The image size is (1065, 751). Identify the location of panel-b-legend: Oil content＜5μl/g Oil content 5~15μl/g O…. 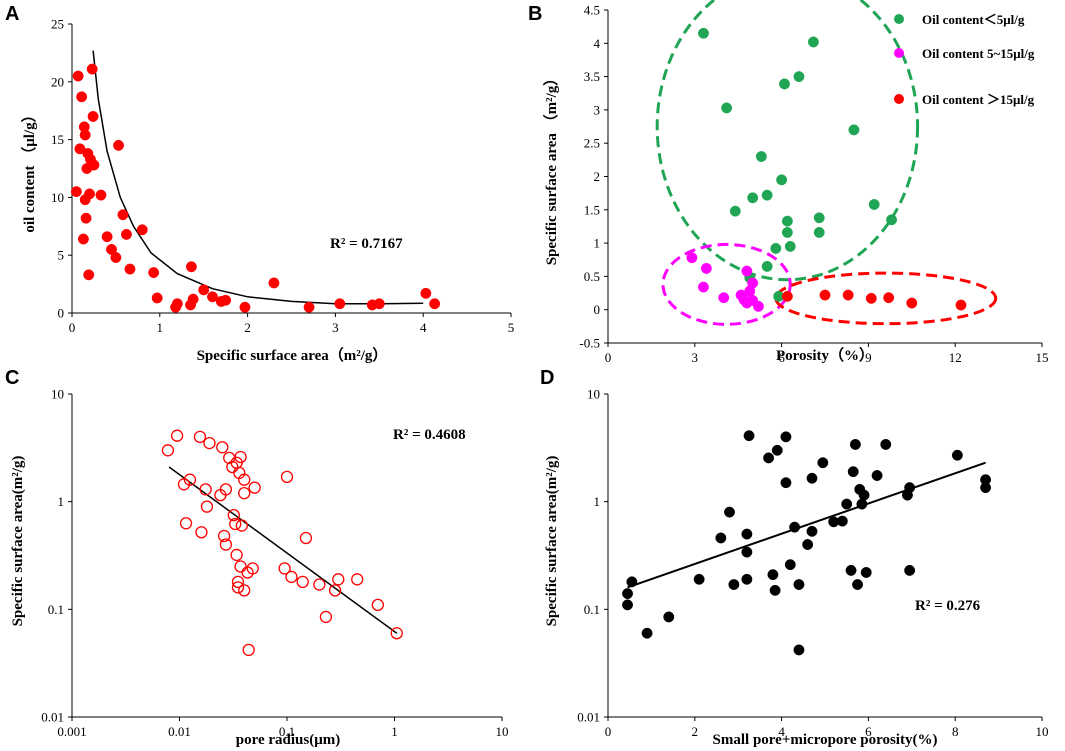
(964, 59).